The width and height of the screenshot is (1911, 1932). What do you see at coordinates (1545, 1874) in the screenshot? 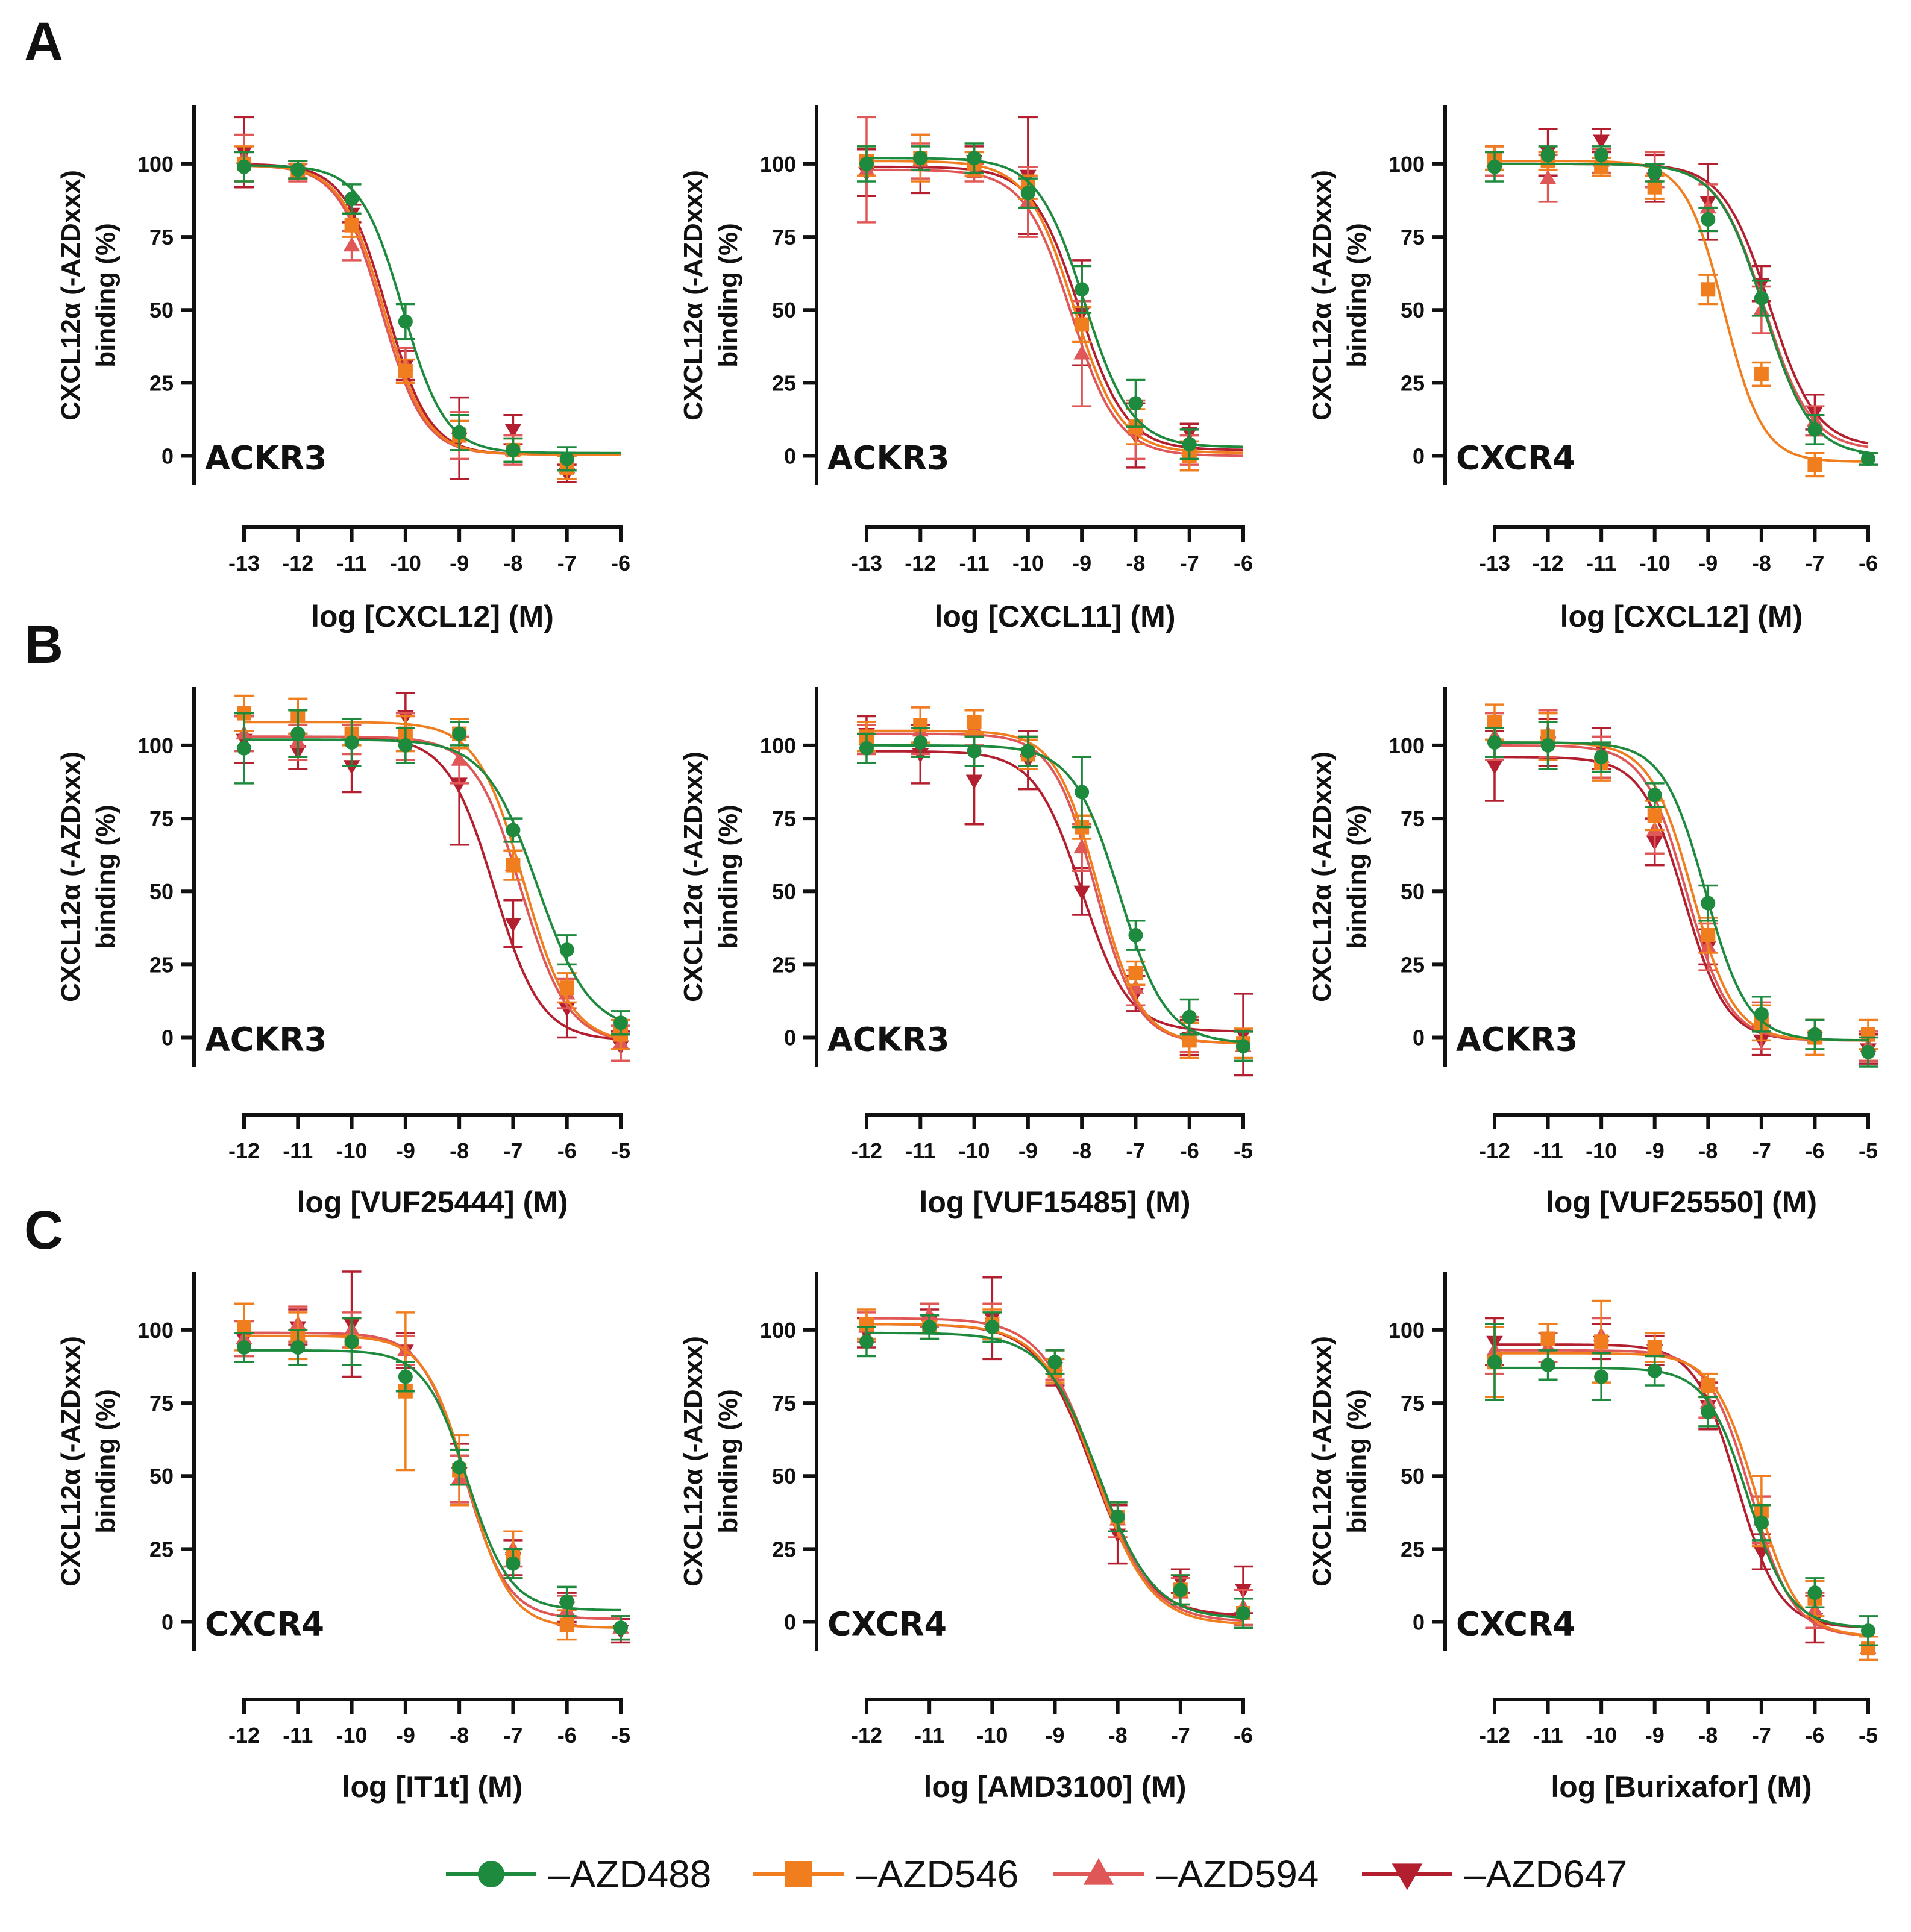
I see `legend-label: –AZD647` at bounding box center [1545, 1874].